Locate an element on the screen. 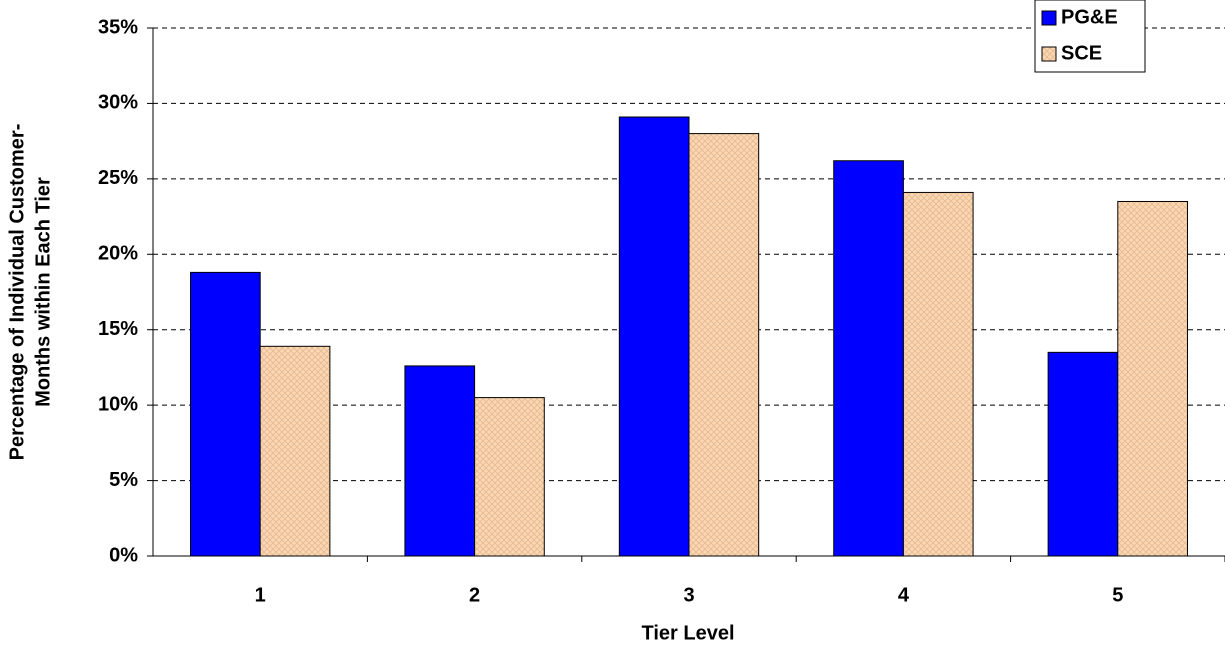  y-tick-label: 35% is located at coordinates (118, 27).